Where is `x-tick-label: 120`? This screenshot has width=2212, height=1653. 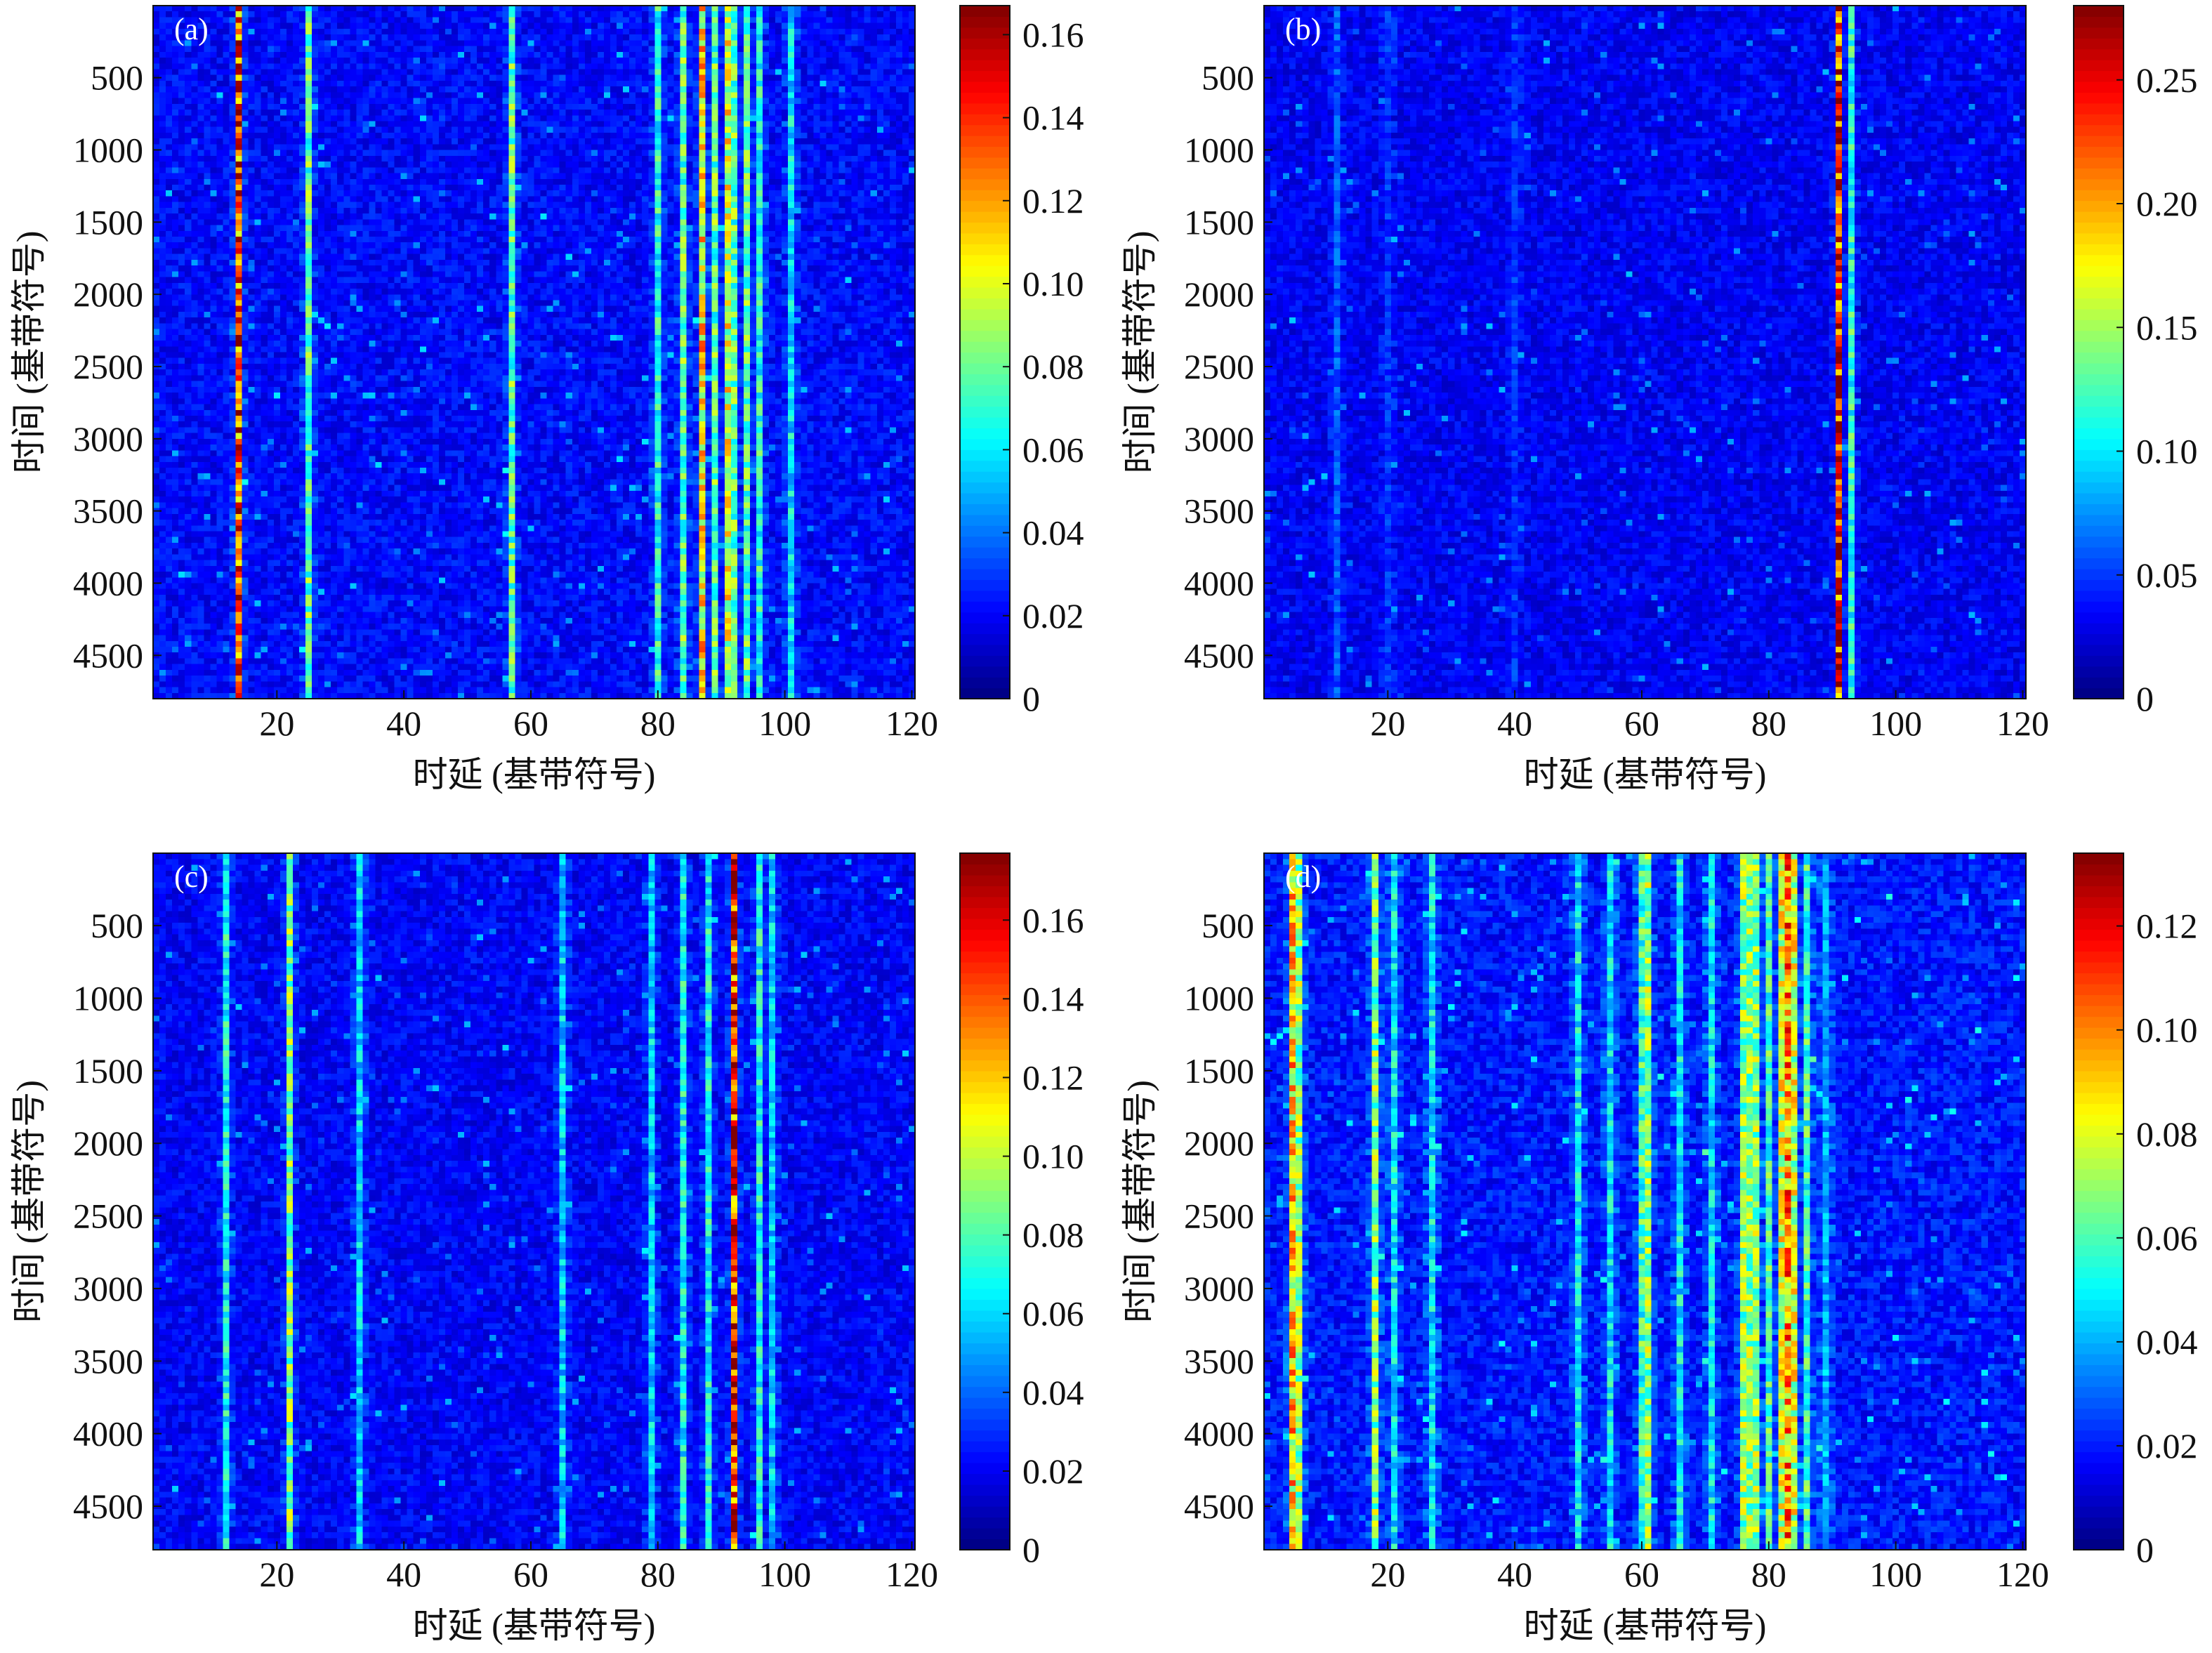
x-tick-label: 120 is located at coordinates (2022, 1574).